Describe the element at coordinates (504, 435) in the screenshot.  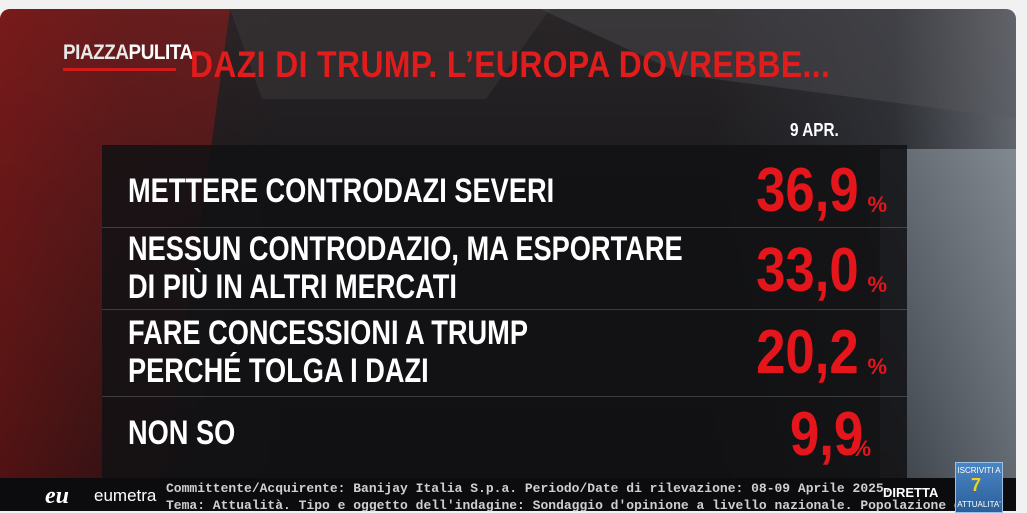
I see `result-row: NON SO 9,9 %` at that location.